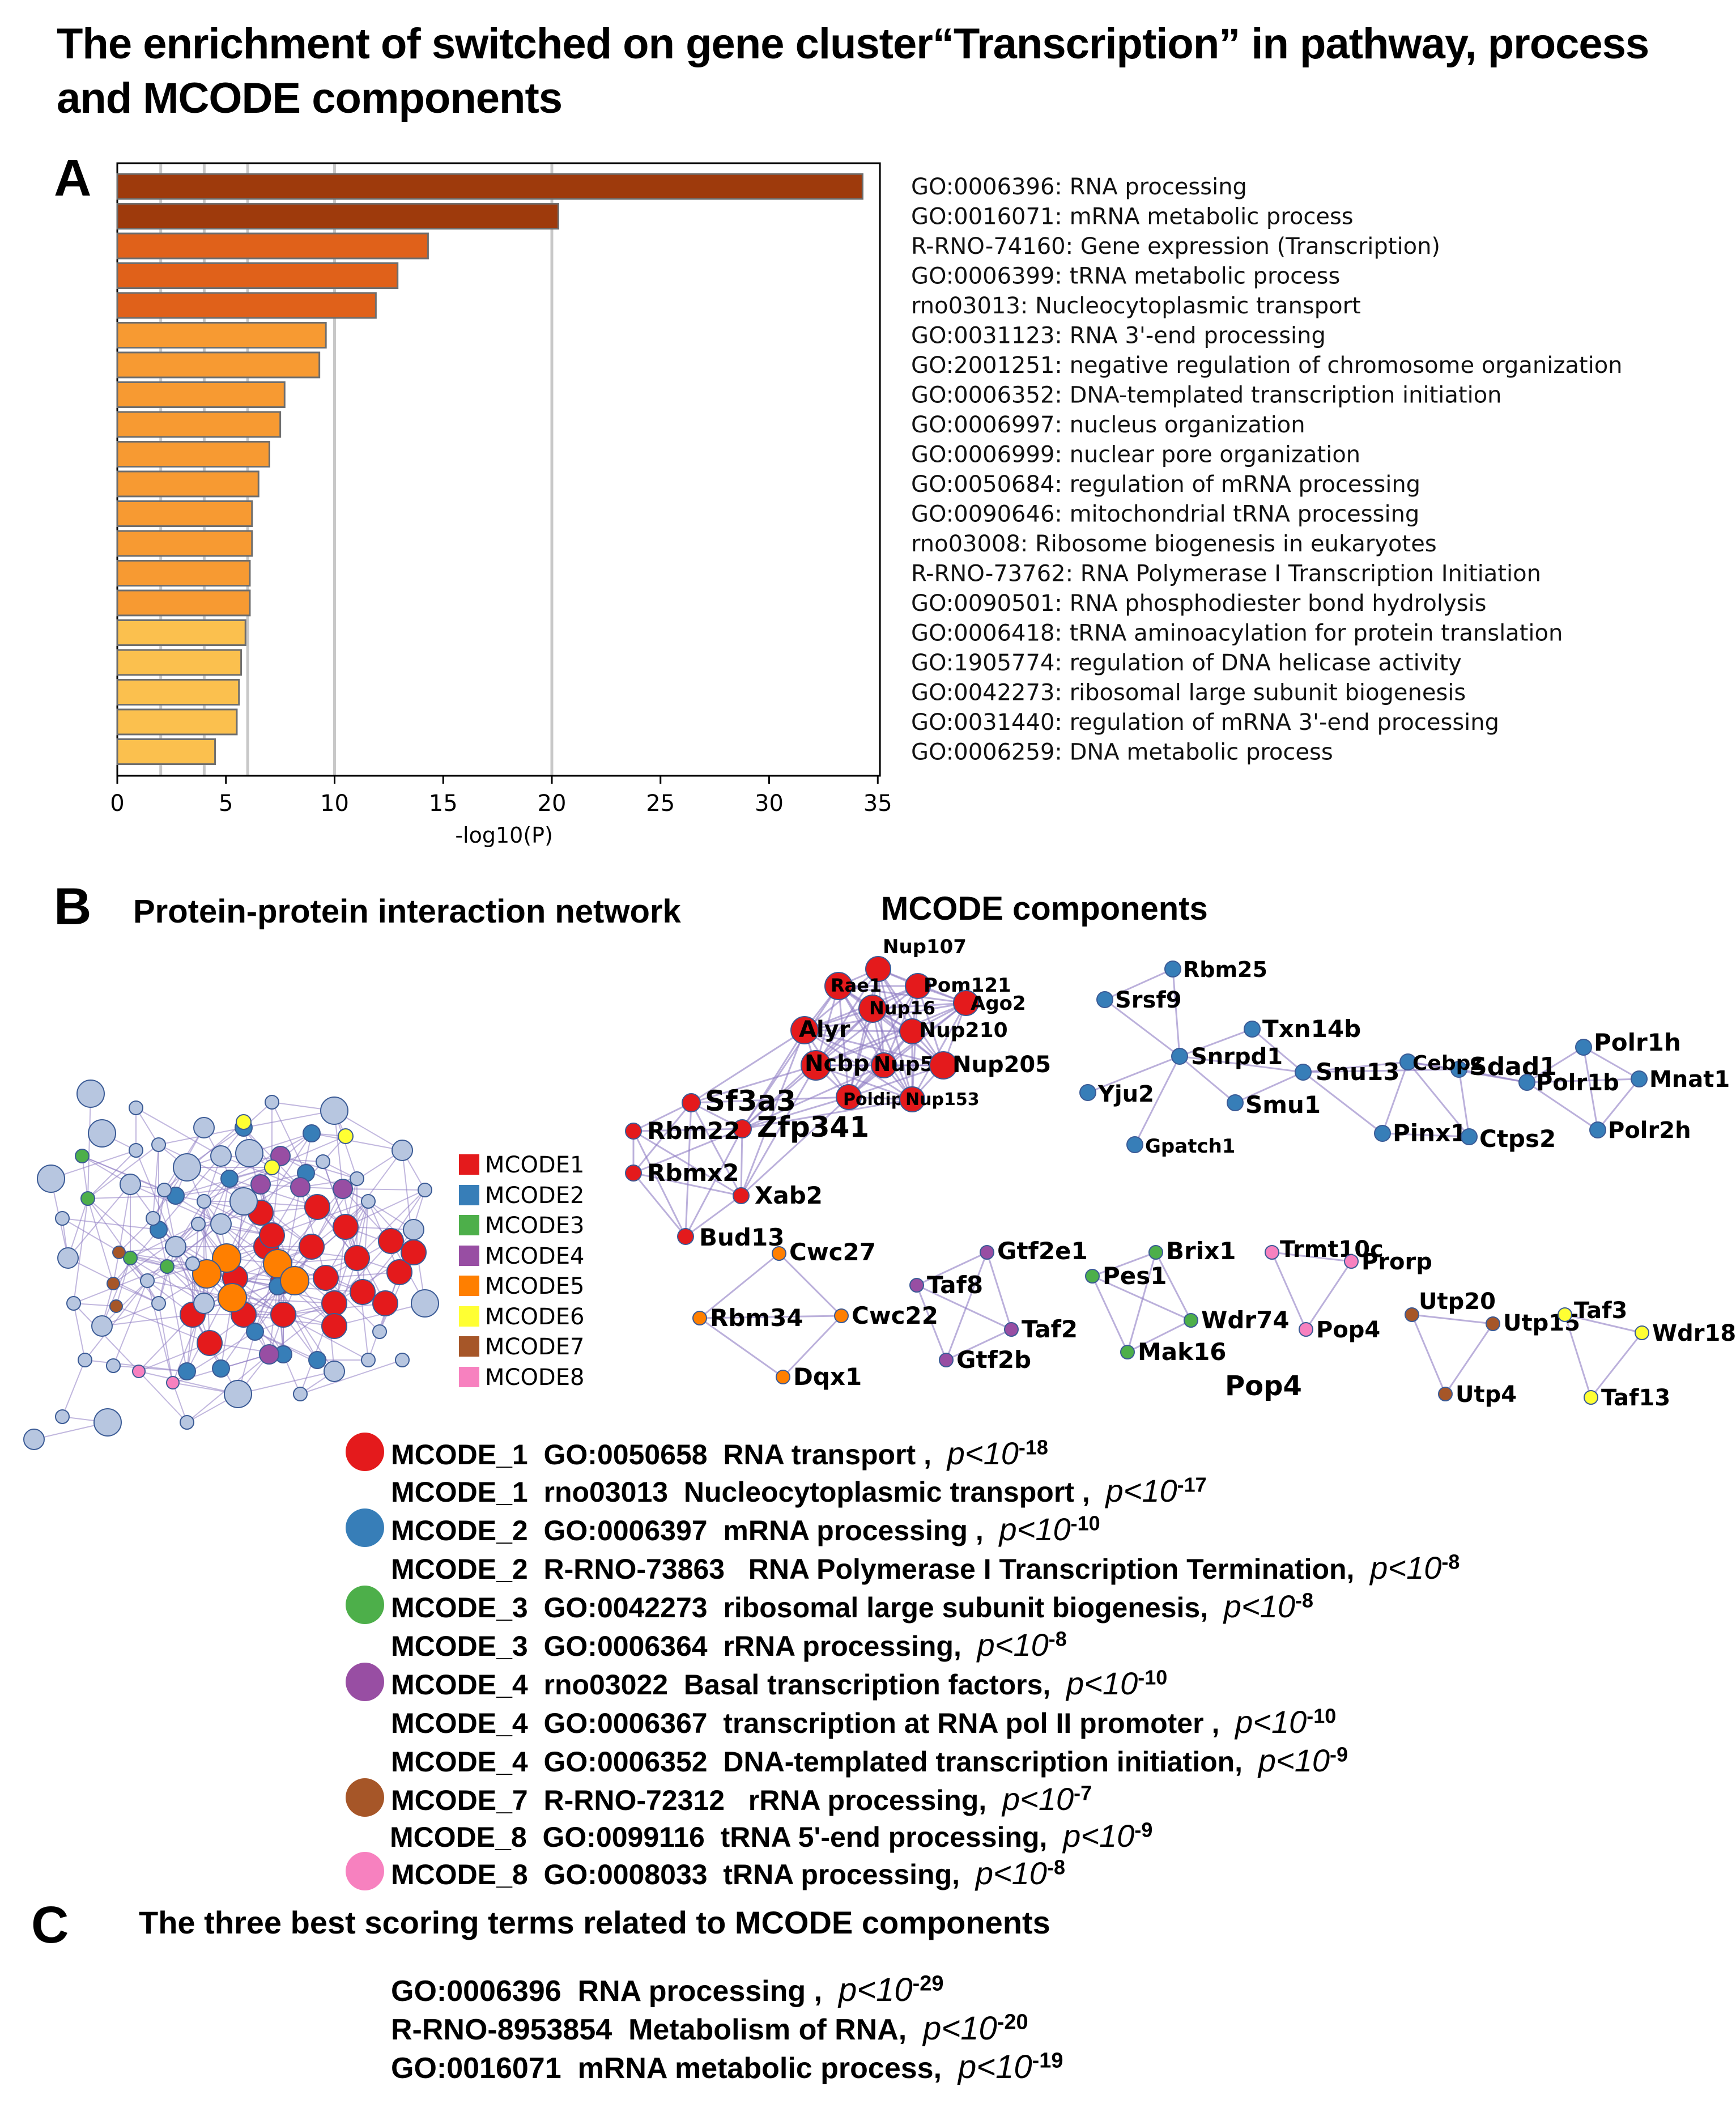 Image resolution: width=1736 pixels, height=2112 pixels. I want to click on mcode5-node-dqx1, so click(783, 1377).